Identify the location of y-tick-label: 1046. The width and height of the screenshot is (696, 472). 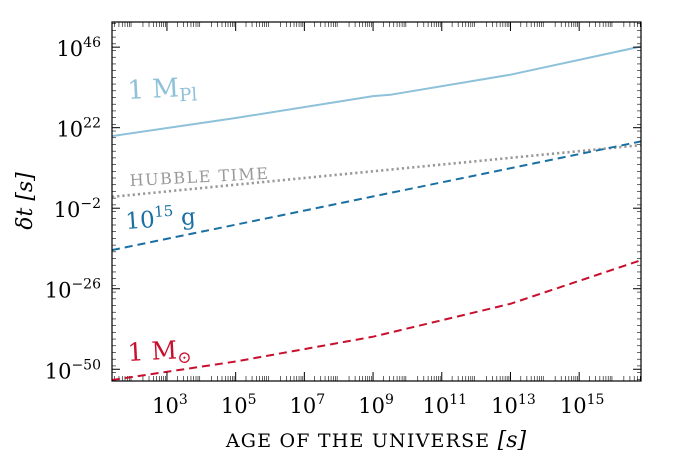
(78, 48).